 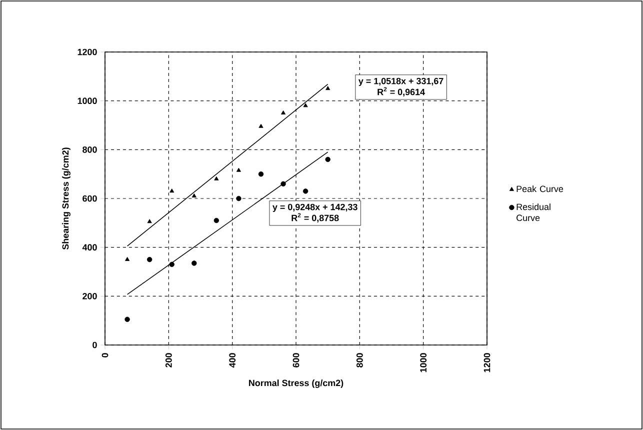 I want to click on x-tick-label: 1000, so click(x=423, y=362).